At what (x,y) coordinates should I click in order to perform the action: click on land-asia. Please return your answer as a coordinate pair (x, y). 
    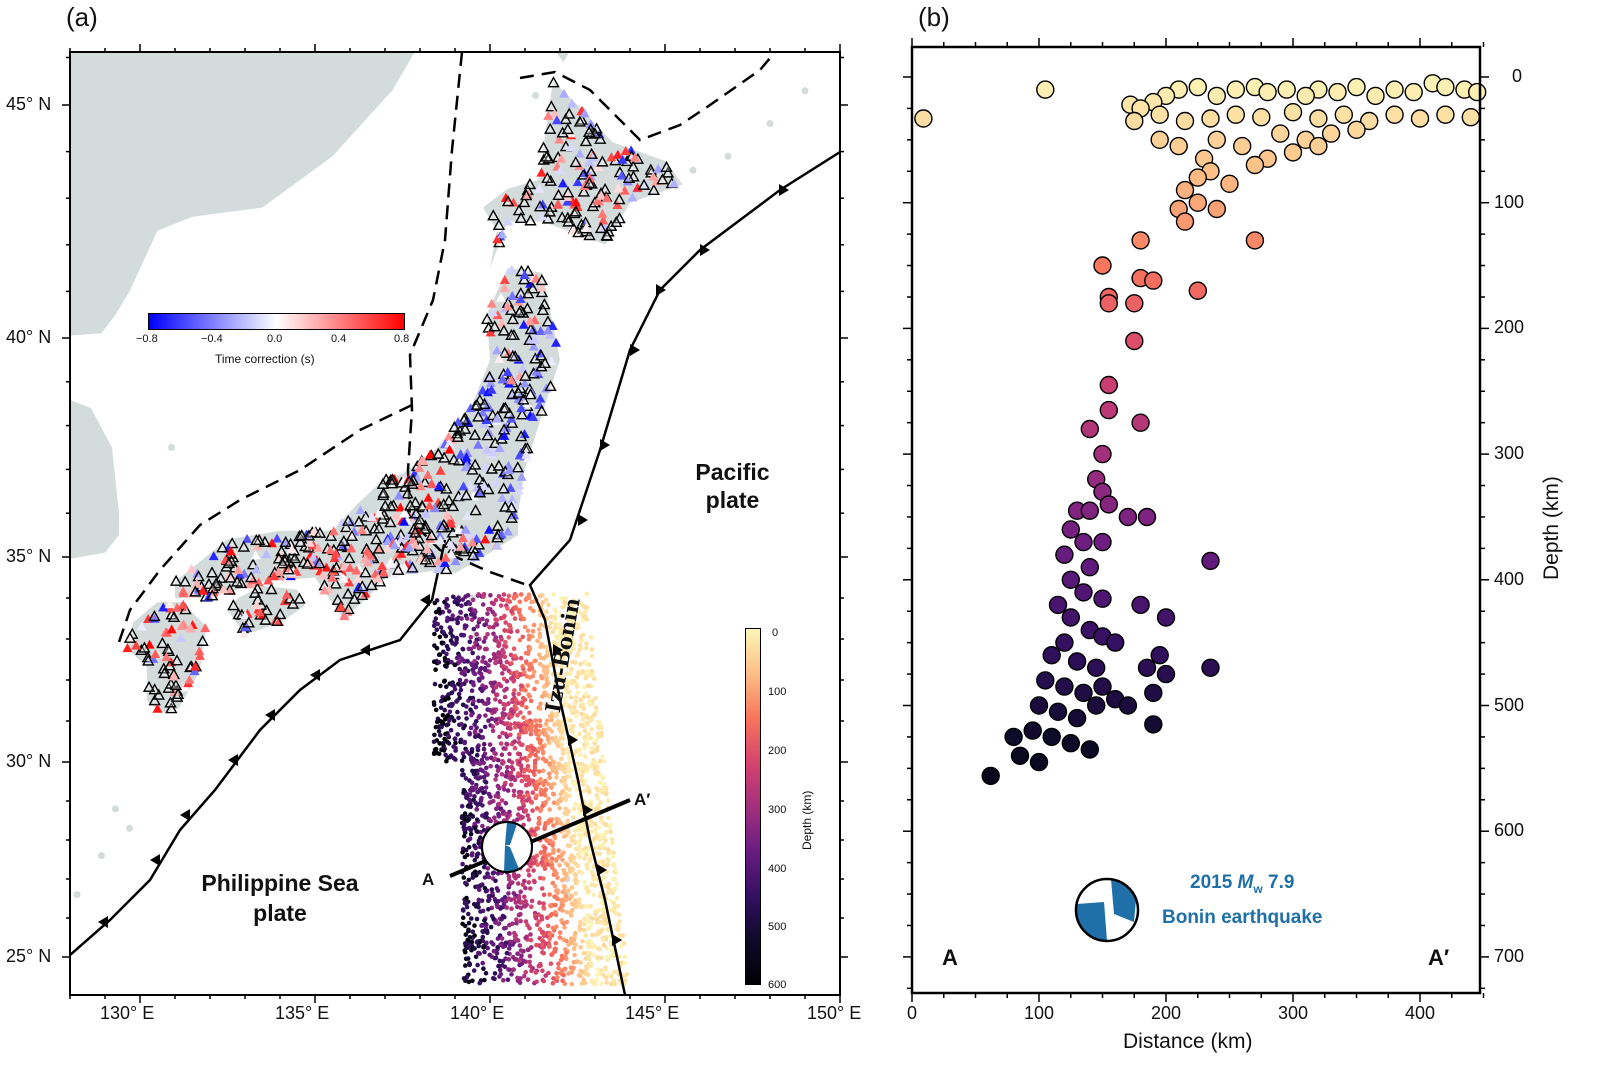
    Looking at the image, I should click on (242, 194).